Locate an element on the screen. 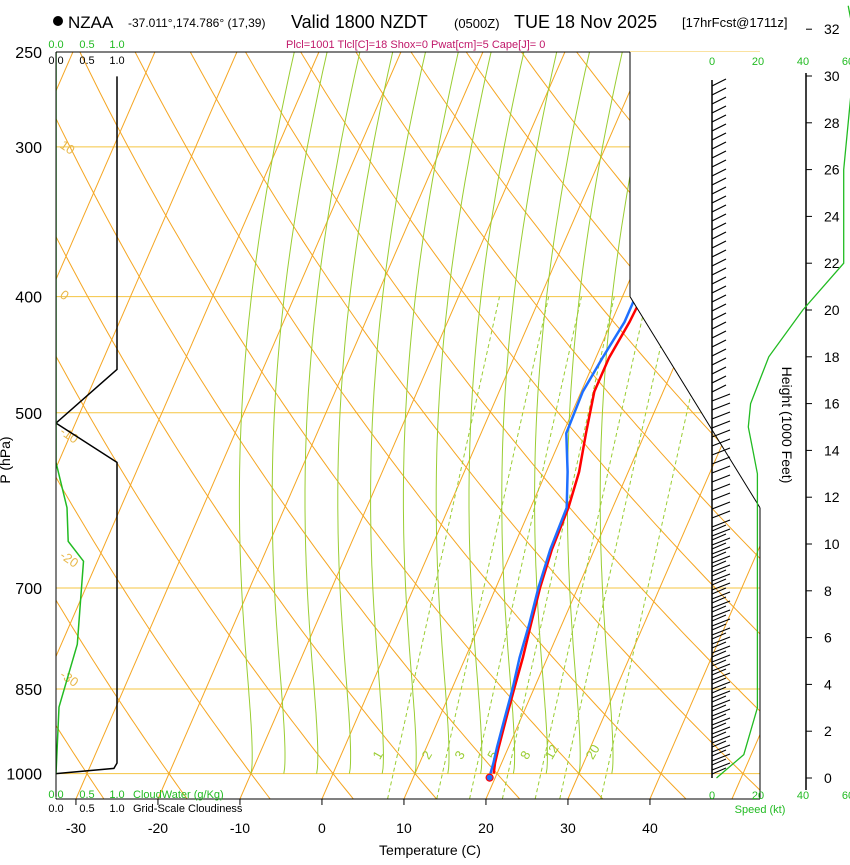 This screenshot has height=865, width=850. valid-time: Valid 1800 NZDT is located at coordinates (359, 22).